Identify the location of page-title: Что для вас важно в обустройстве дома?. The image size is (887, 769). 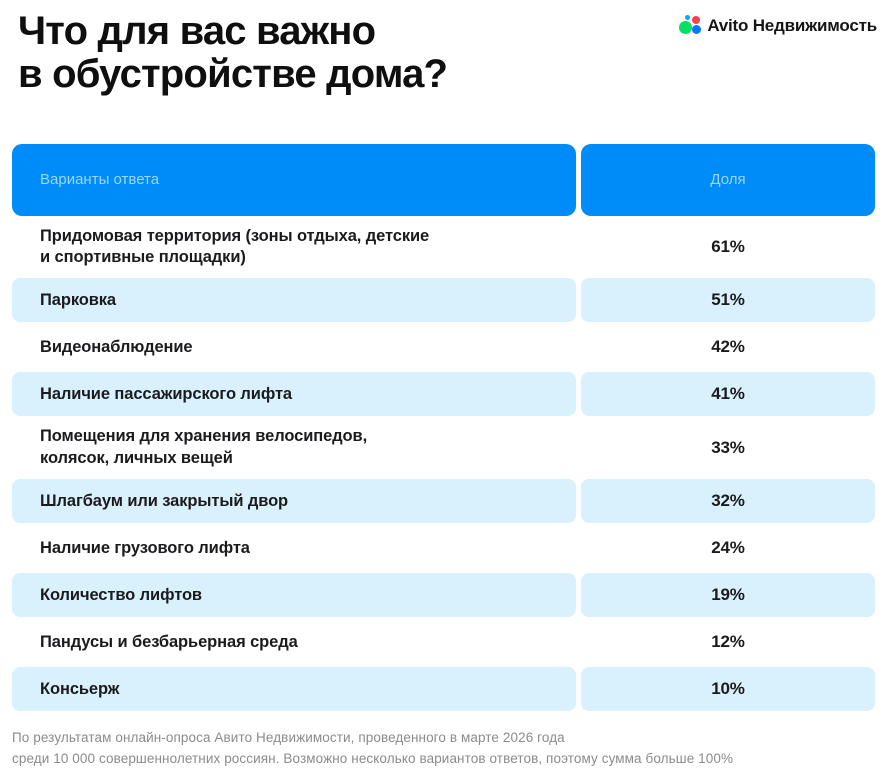
(233, 52).